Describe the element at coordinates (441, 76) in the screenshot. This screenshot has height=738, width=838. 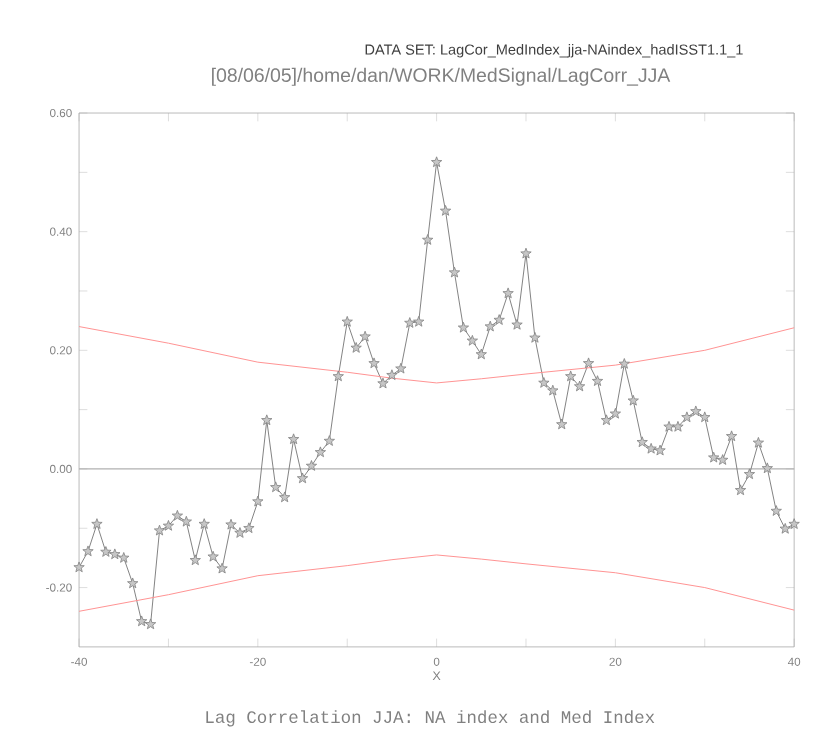
I see `chart-title: [08/06/05]/home/dan/WORK/MedSignal/LagCorr_JJA` at that location.